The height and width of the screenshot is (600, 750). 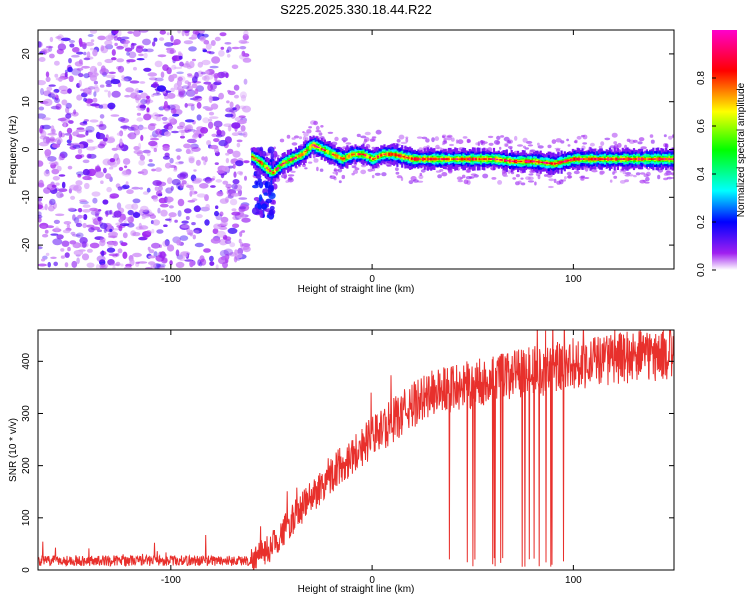 I want to click on spectrogram-y-axis-title: Frequency (Hz), so click(x=13, y=150).